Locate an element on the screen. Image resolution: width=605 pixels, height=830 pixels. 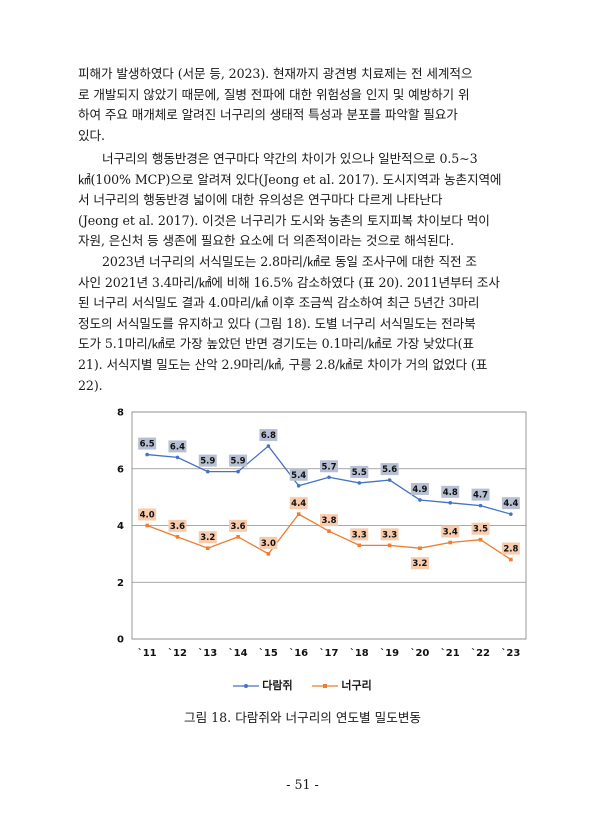
x-tick-label: `11 is located at coordinates (147, 653).